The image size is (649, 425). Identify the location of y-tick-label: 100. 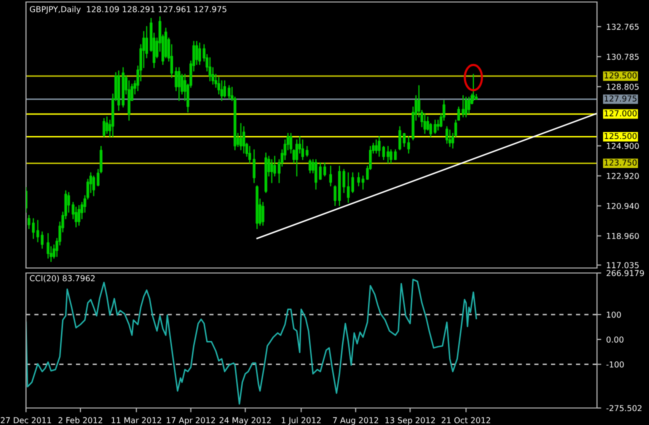
(613, 315).